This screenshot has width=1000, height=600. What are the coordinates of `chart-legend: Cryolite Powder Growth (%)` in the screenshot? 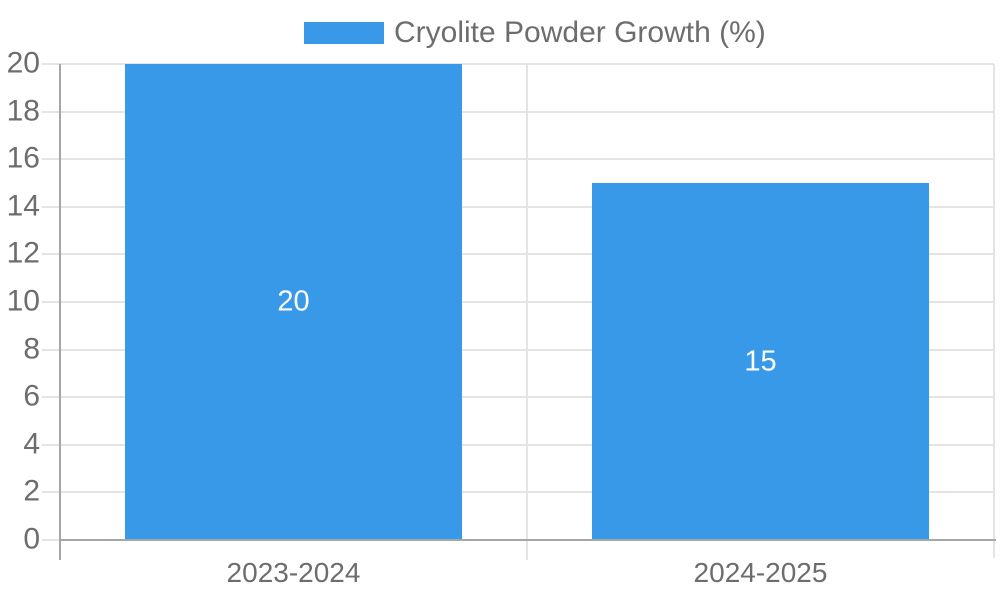 It's located at (535, 33).